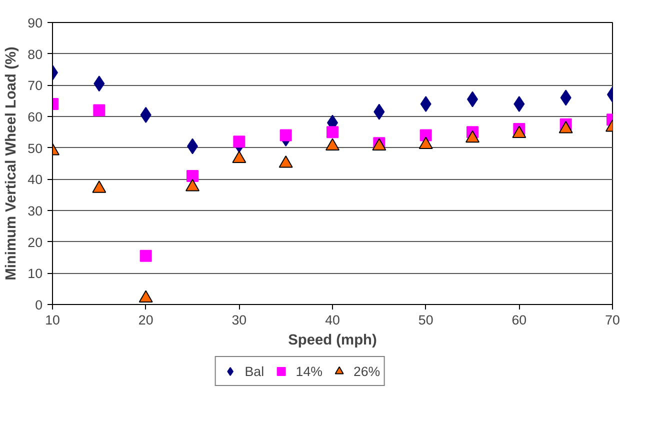  Describe the element at coordinates (146, 320) in the screenshot. I see `x-tick-label: 20` at that location.